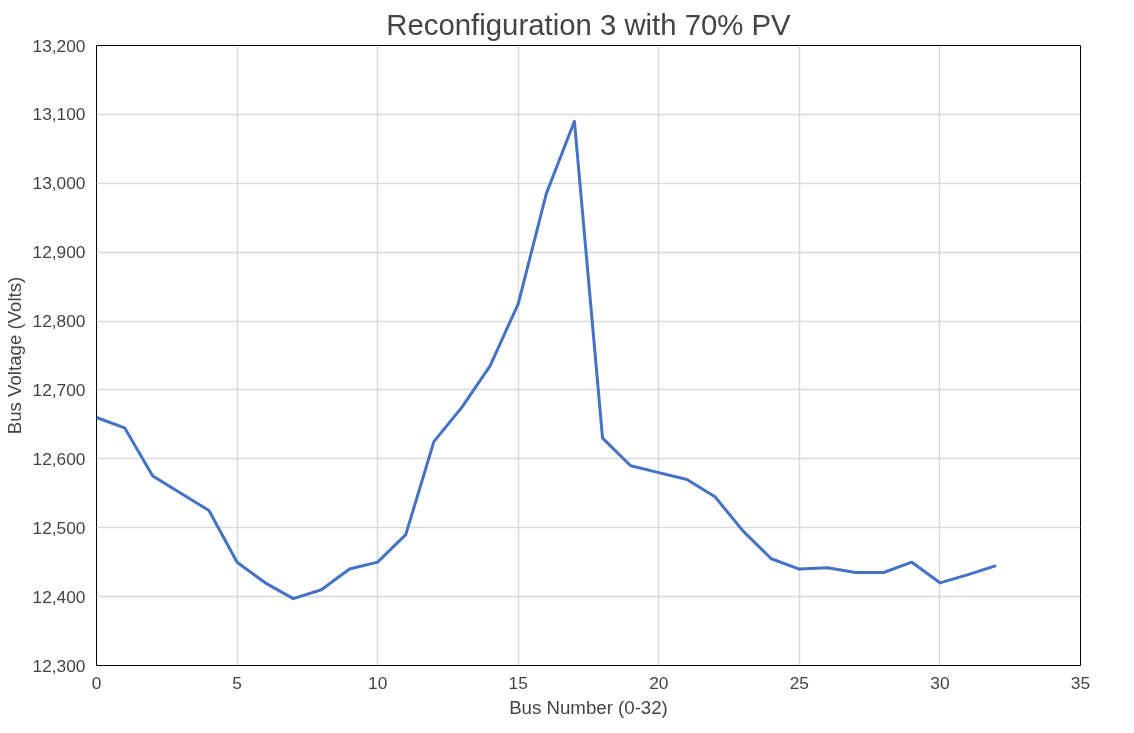 The image size is (1134, 733). I want to click on x-tick-label: 5, so click(237, 682).